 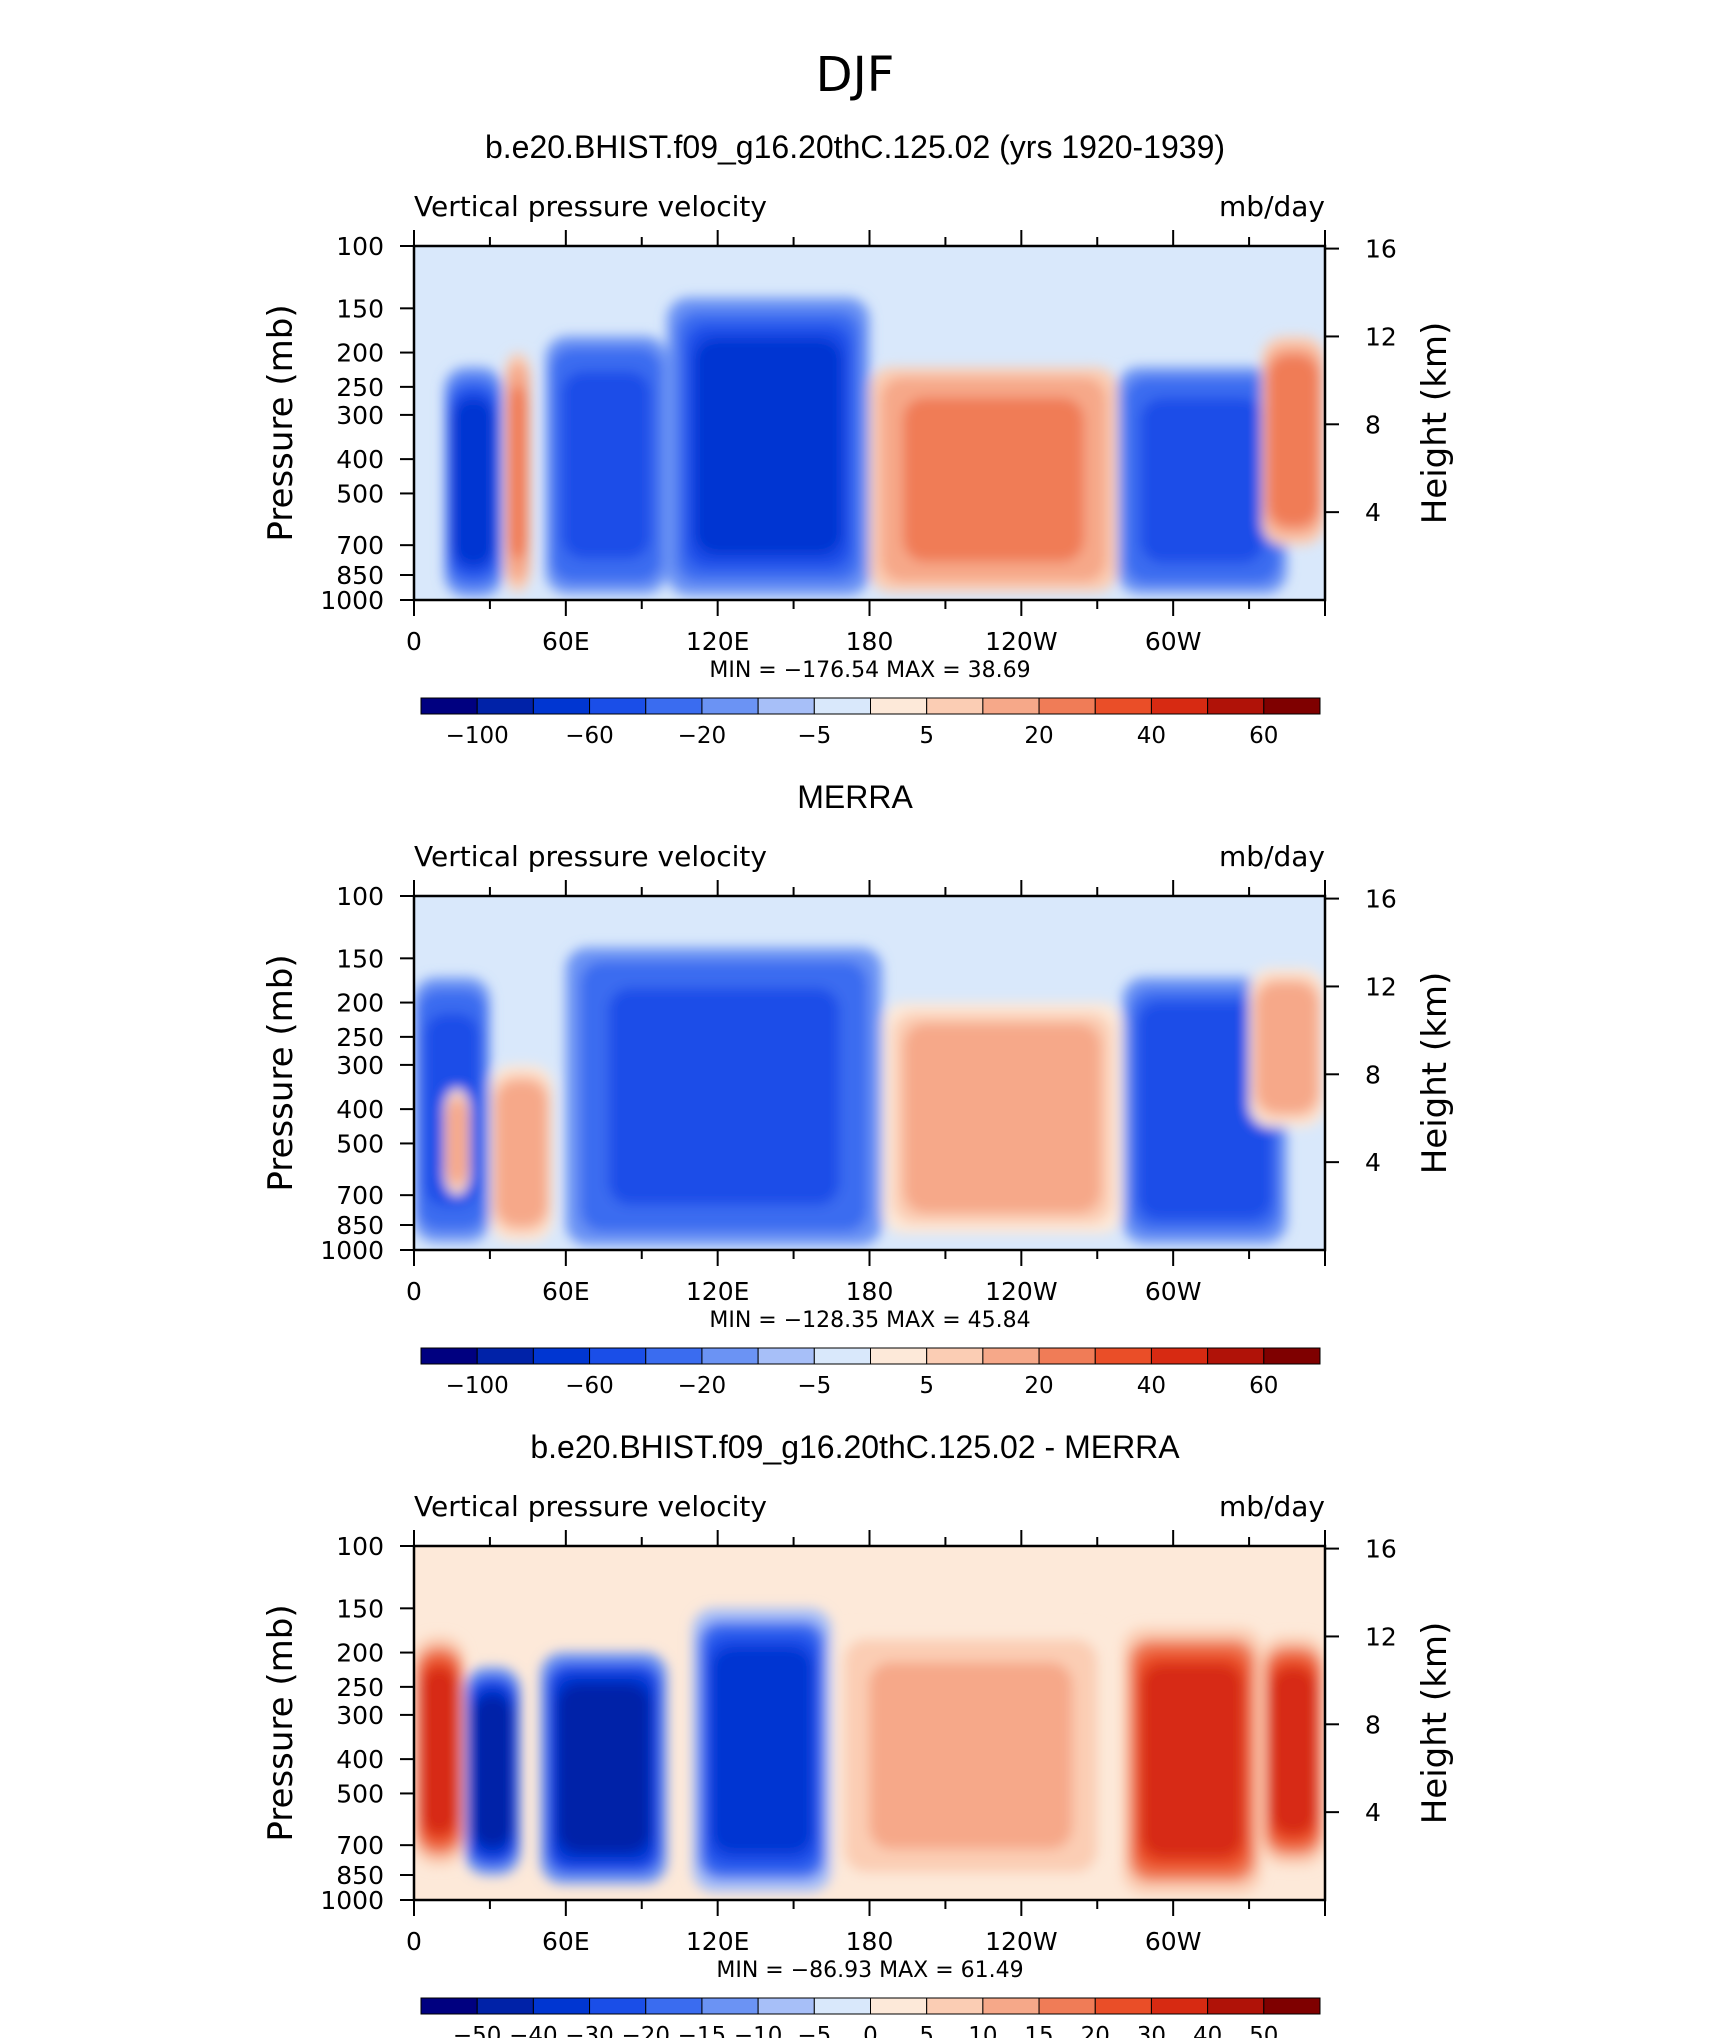 What do you see at coordinates (870, 641) in the screenshot?
I see `lon-tick-label: 180` at bounding box center [870, 641].